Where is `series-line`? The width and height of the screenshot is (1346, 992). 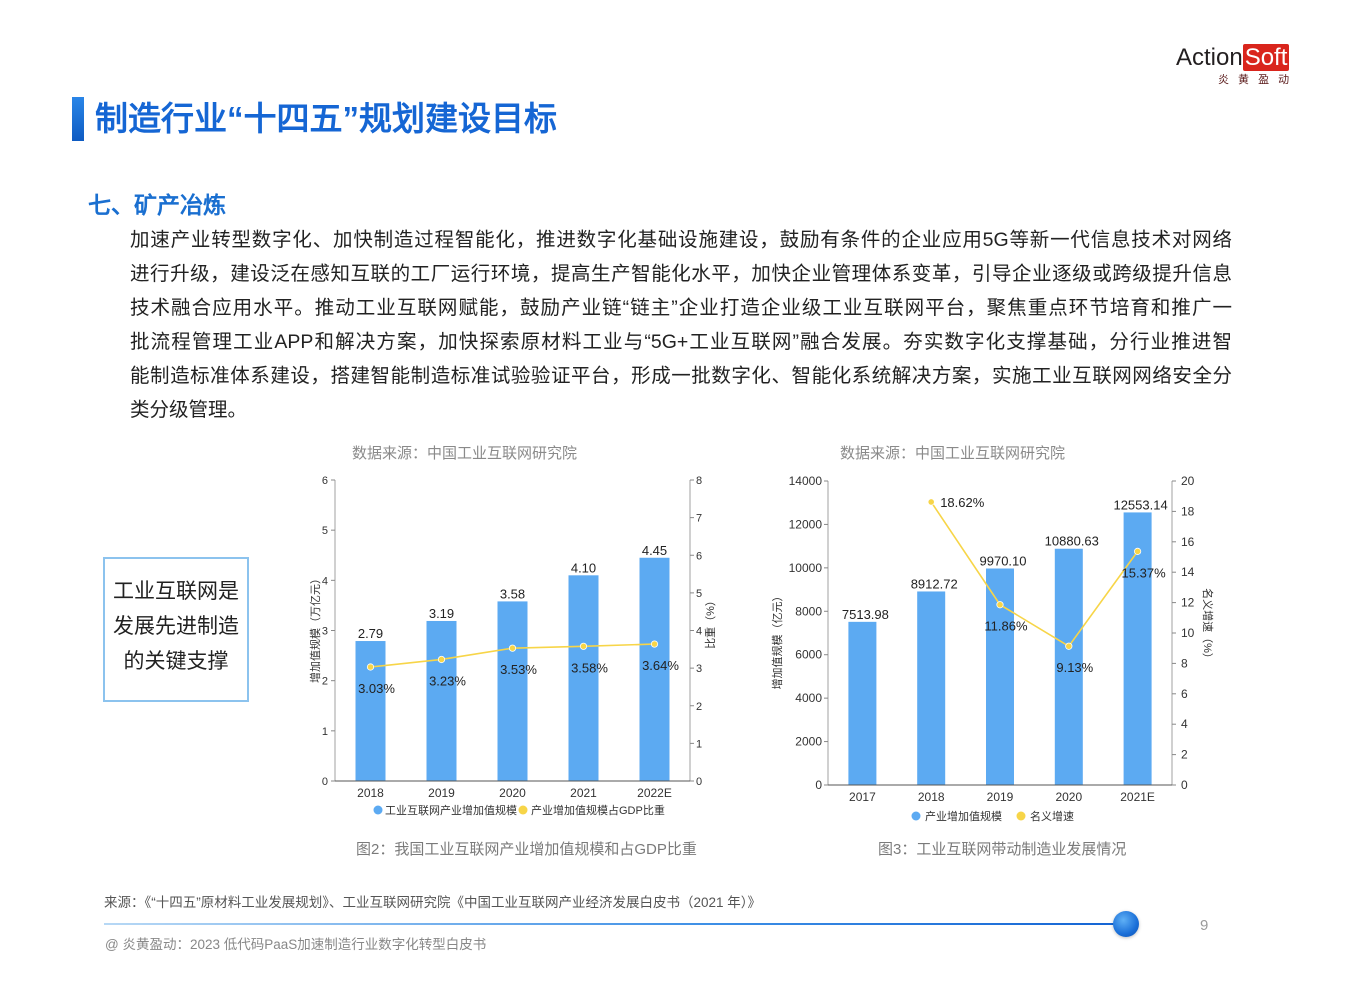
series-line is located at coordinates (1034, 574).